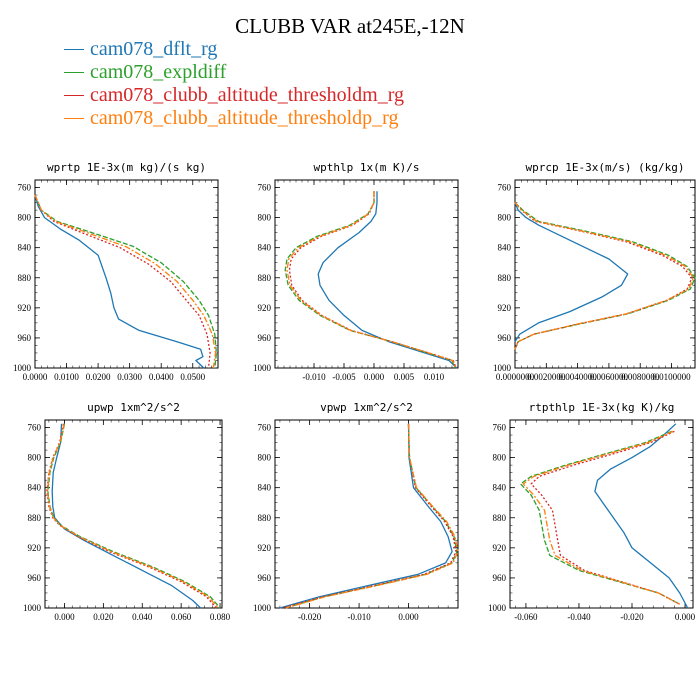 This screenshot has height=700, width=700. Describe the element at coordinates (605, 167) in the screenshot. I see `panel-title: wprcp 1E-3x(m/s) (kg/kg)` at that location.